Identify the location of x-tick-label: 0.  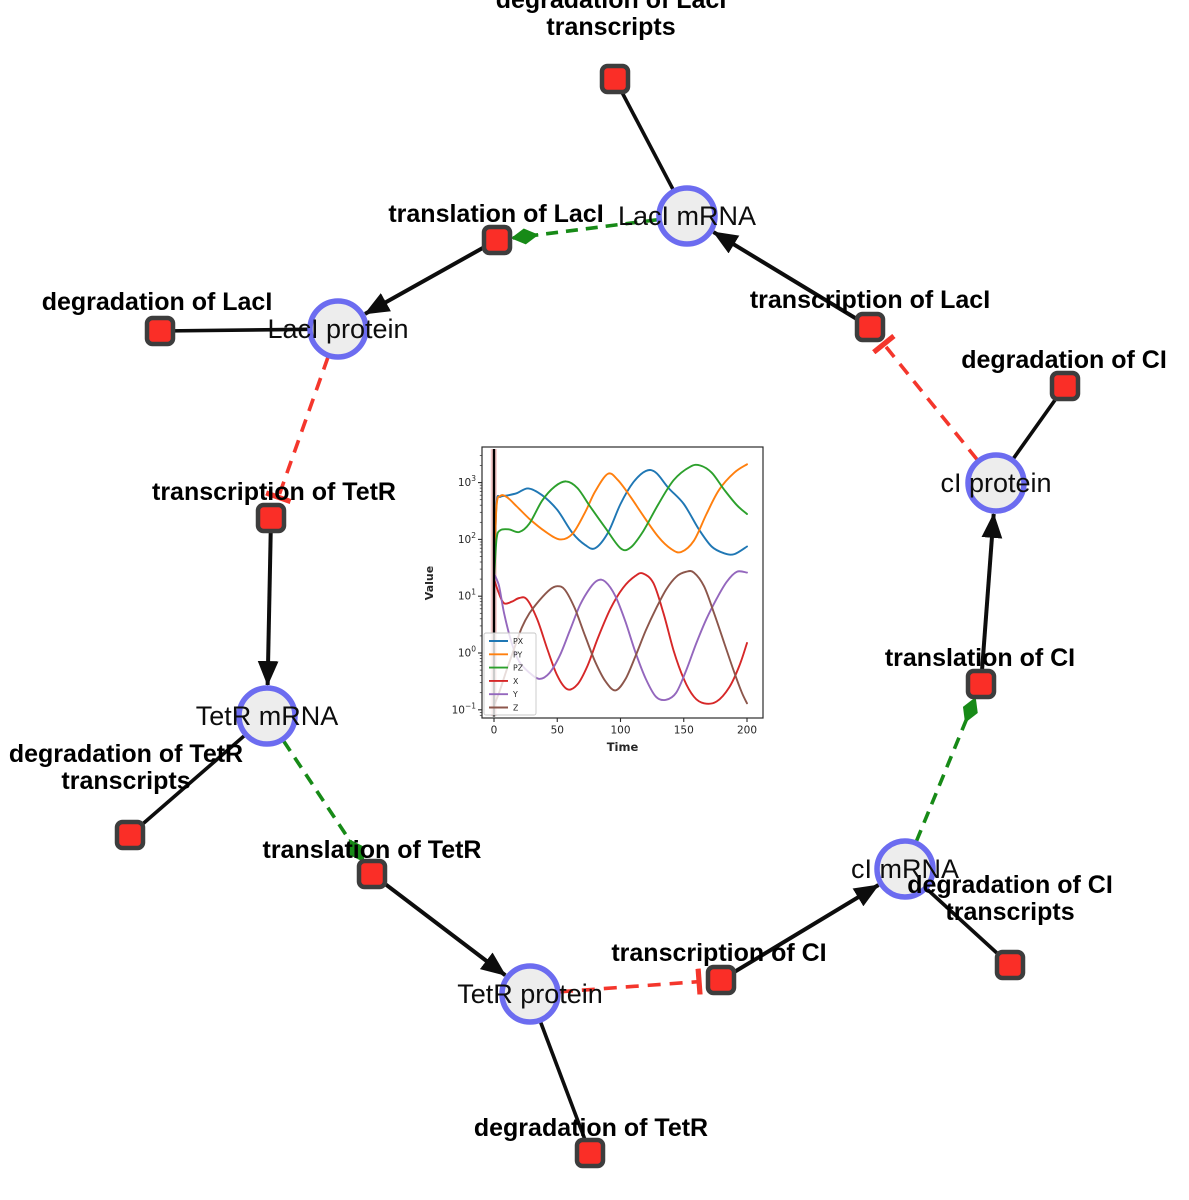
(494, 731).